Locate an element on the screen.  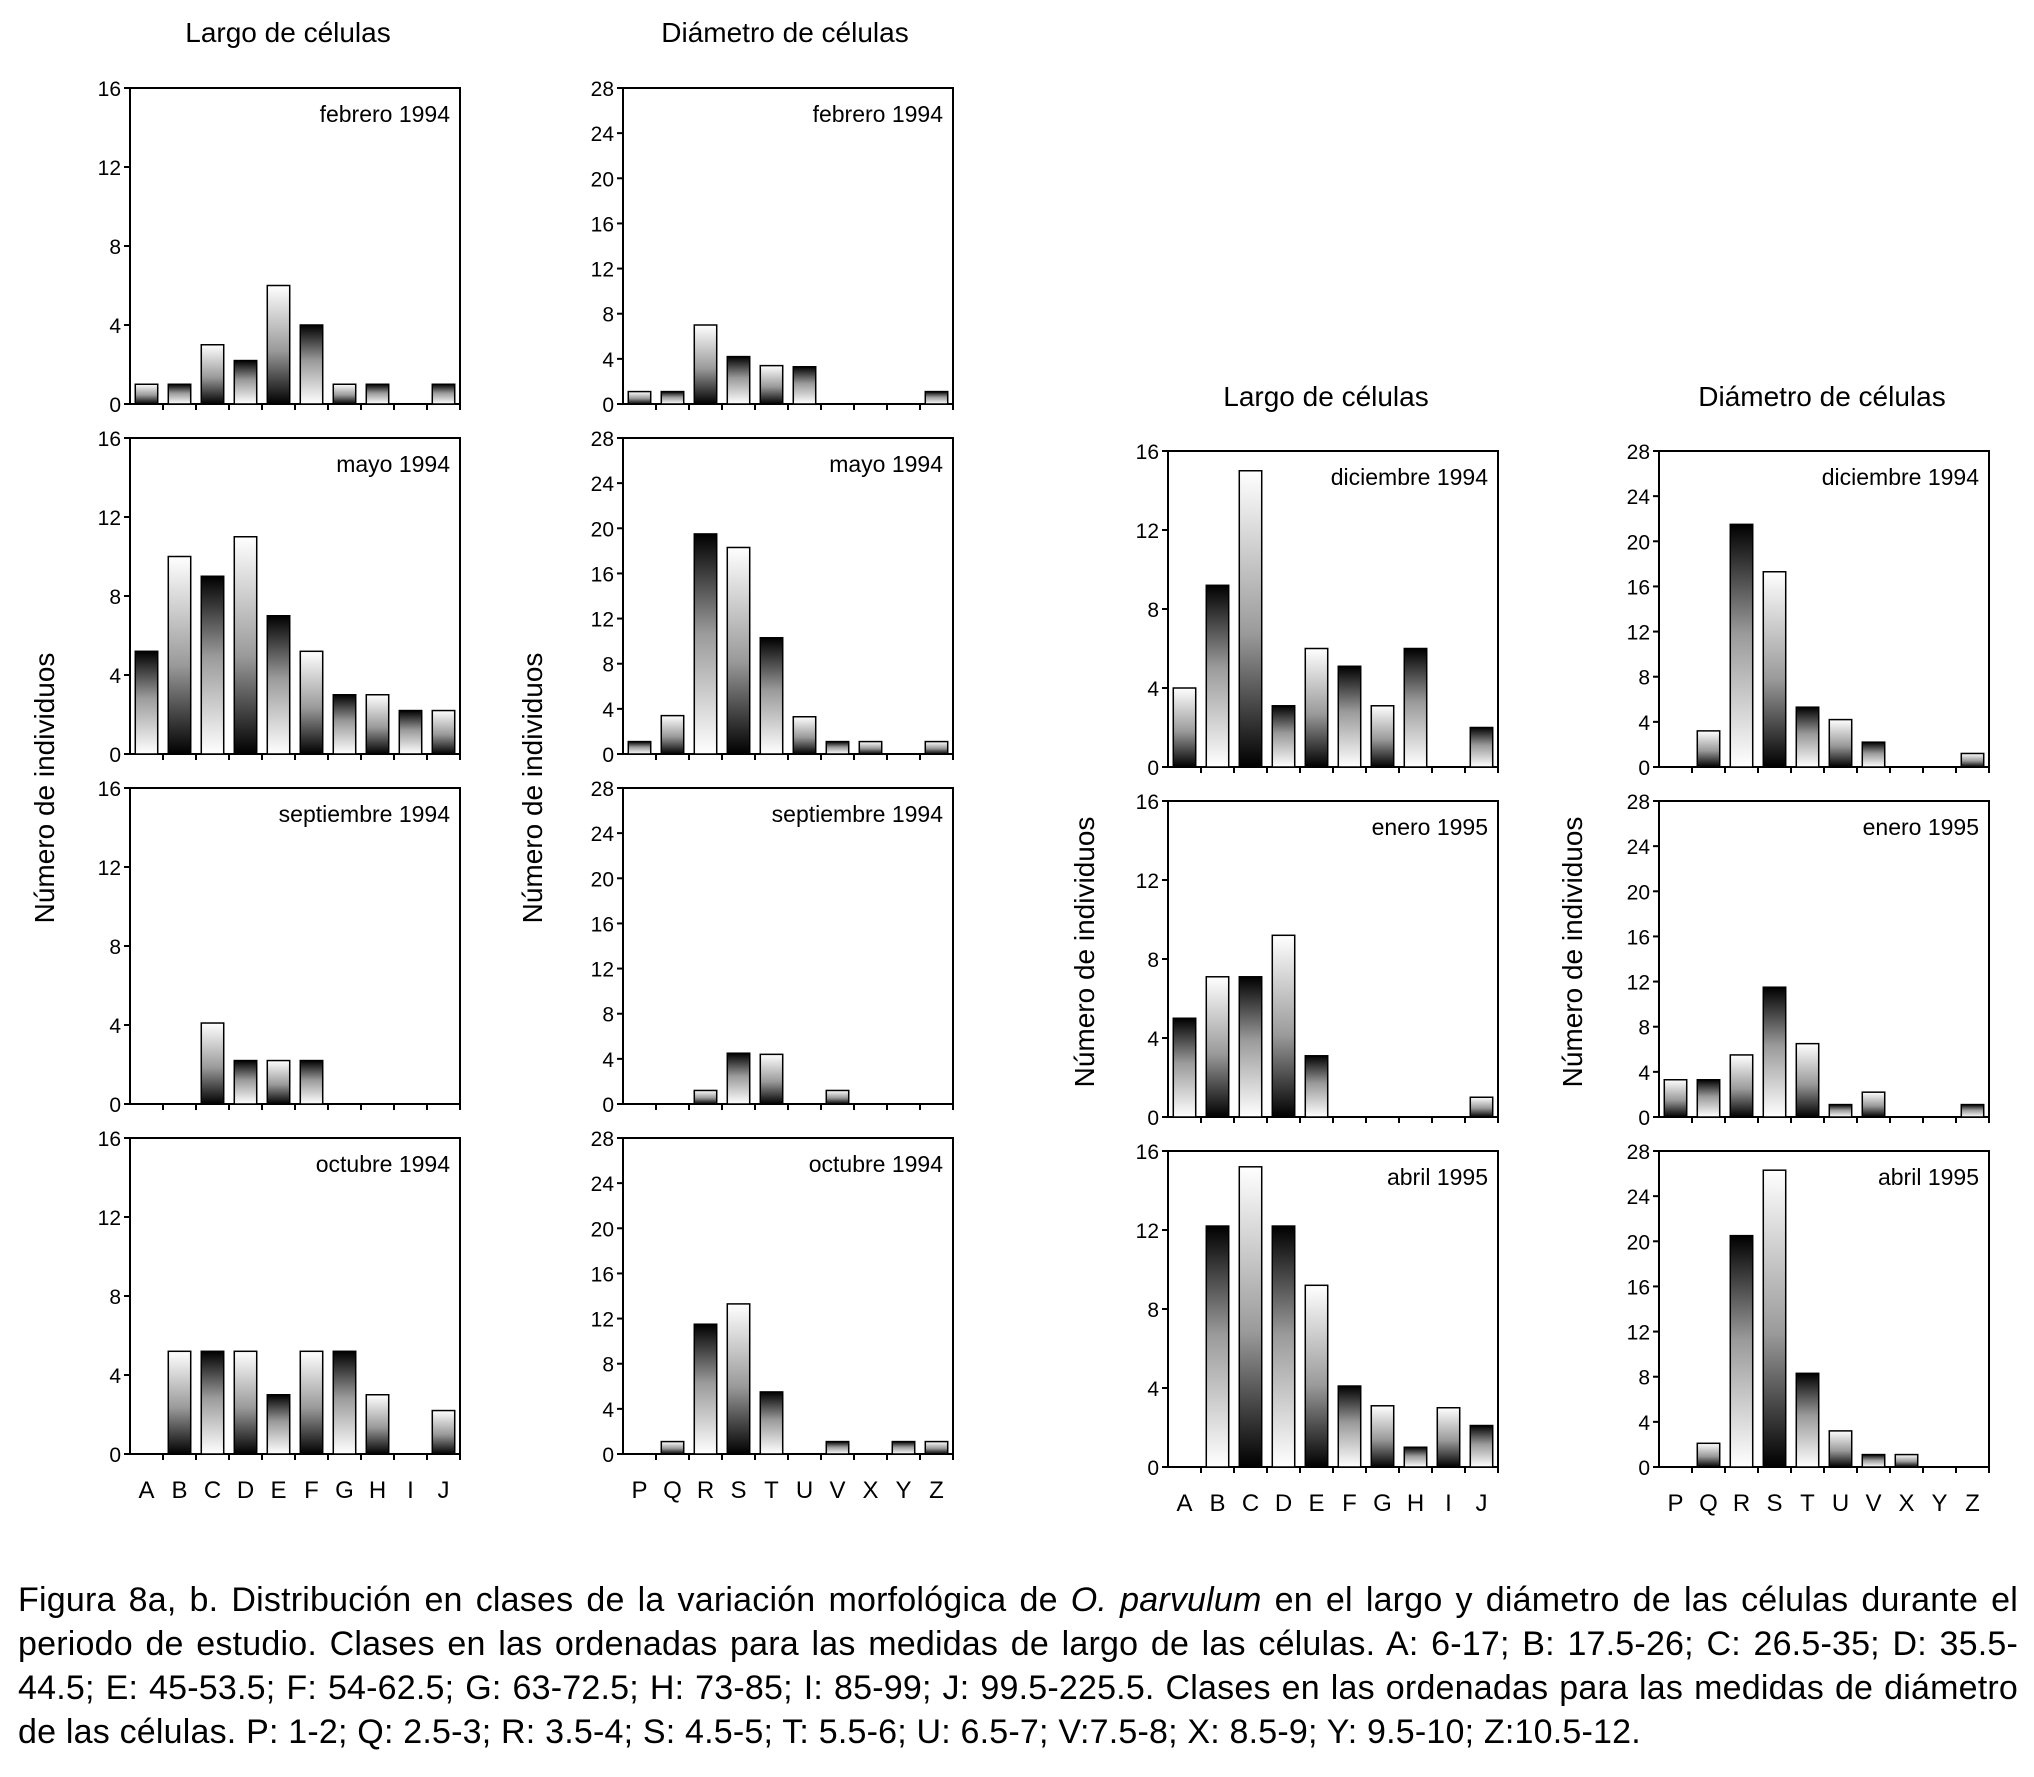
x-tick-label-Q: Q is located at coordinates (672, 1490).